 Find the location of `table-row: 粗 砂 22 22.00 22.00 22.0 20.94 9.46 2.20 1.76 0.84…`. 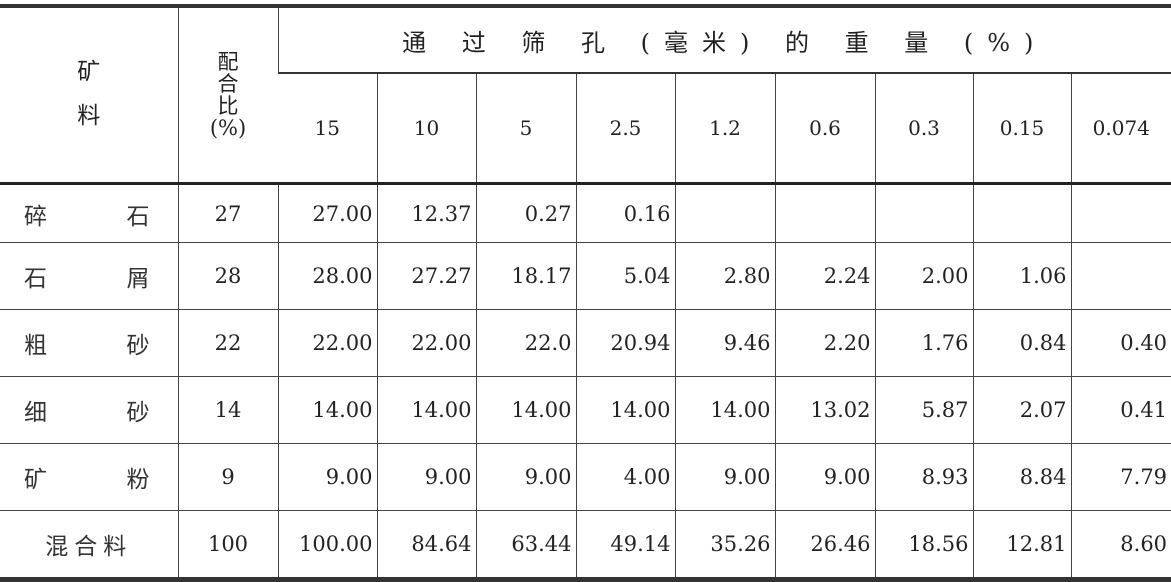

table-row: 粗 砂 22 22.00 22.00 22.0 20.94 9.46 2.20 1.76 0.84… is located at coordinates (585, 343).